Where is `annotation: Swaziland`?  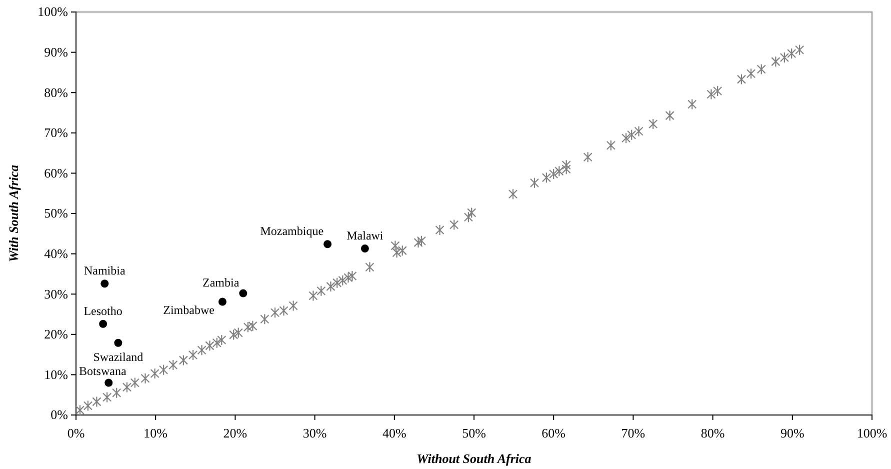 annotation: Swaziland is located at coordinates (118, 357).